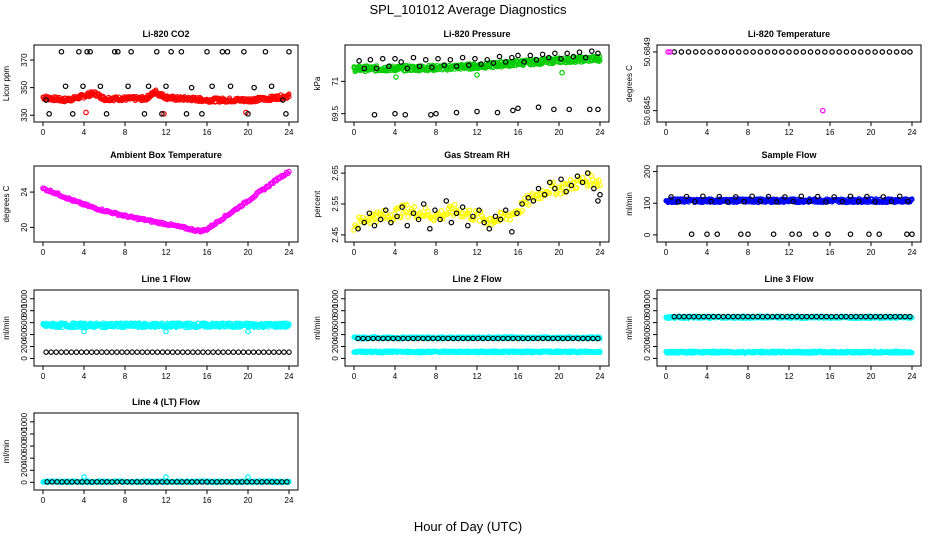 This screenshot has height=540, width=936. Describe the element at coordinates (479, 202) in the screenshot. I see `series-line-checks` at that location.